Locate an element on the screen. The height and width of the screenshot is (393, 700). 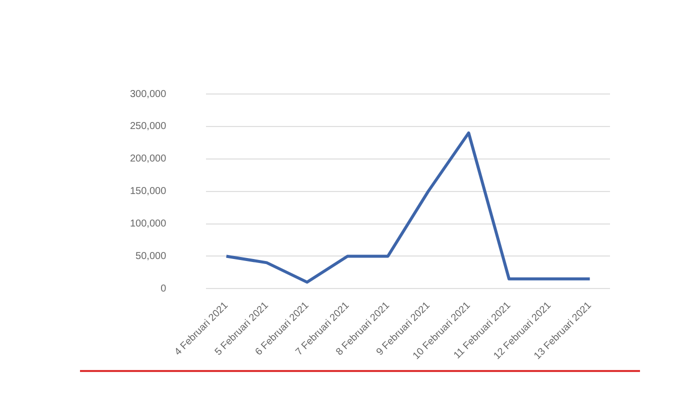
y-tick-label: 0 is located at coordinates (163, 288).